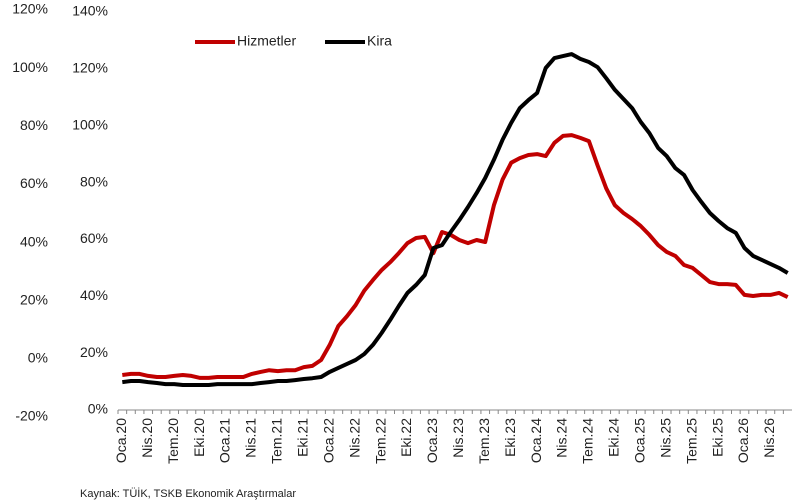  Describe the element at coordinates (30, 9) in the screenshot. I see `y2-tick-label: 120%` at that location.